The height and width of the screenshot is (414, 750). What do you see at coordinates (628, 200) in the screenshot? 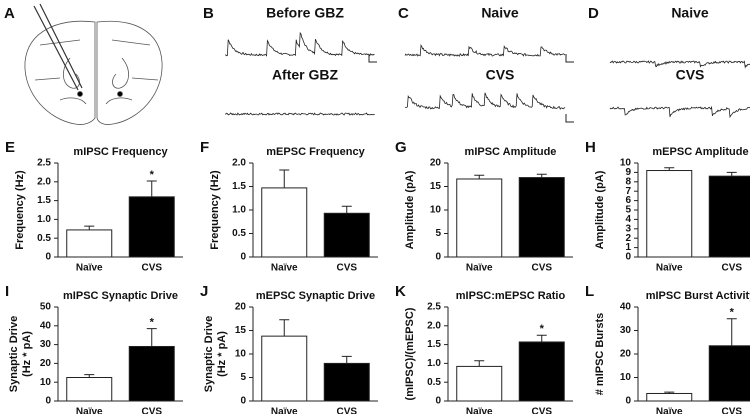
I see `y-tick-label: 6` at bounding box center [628, 200].